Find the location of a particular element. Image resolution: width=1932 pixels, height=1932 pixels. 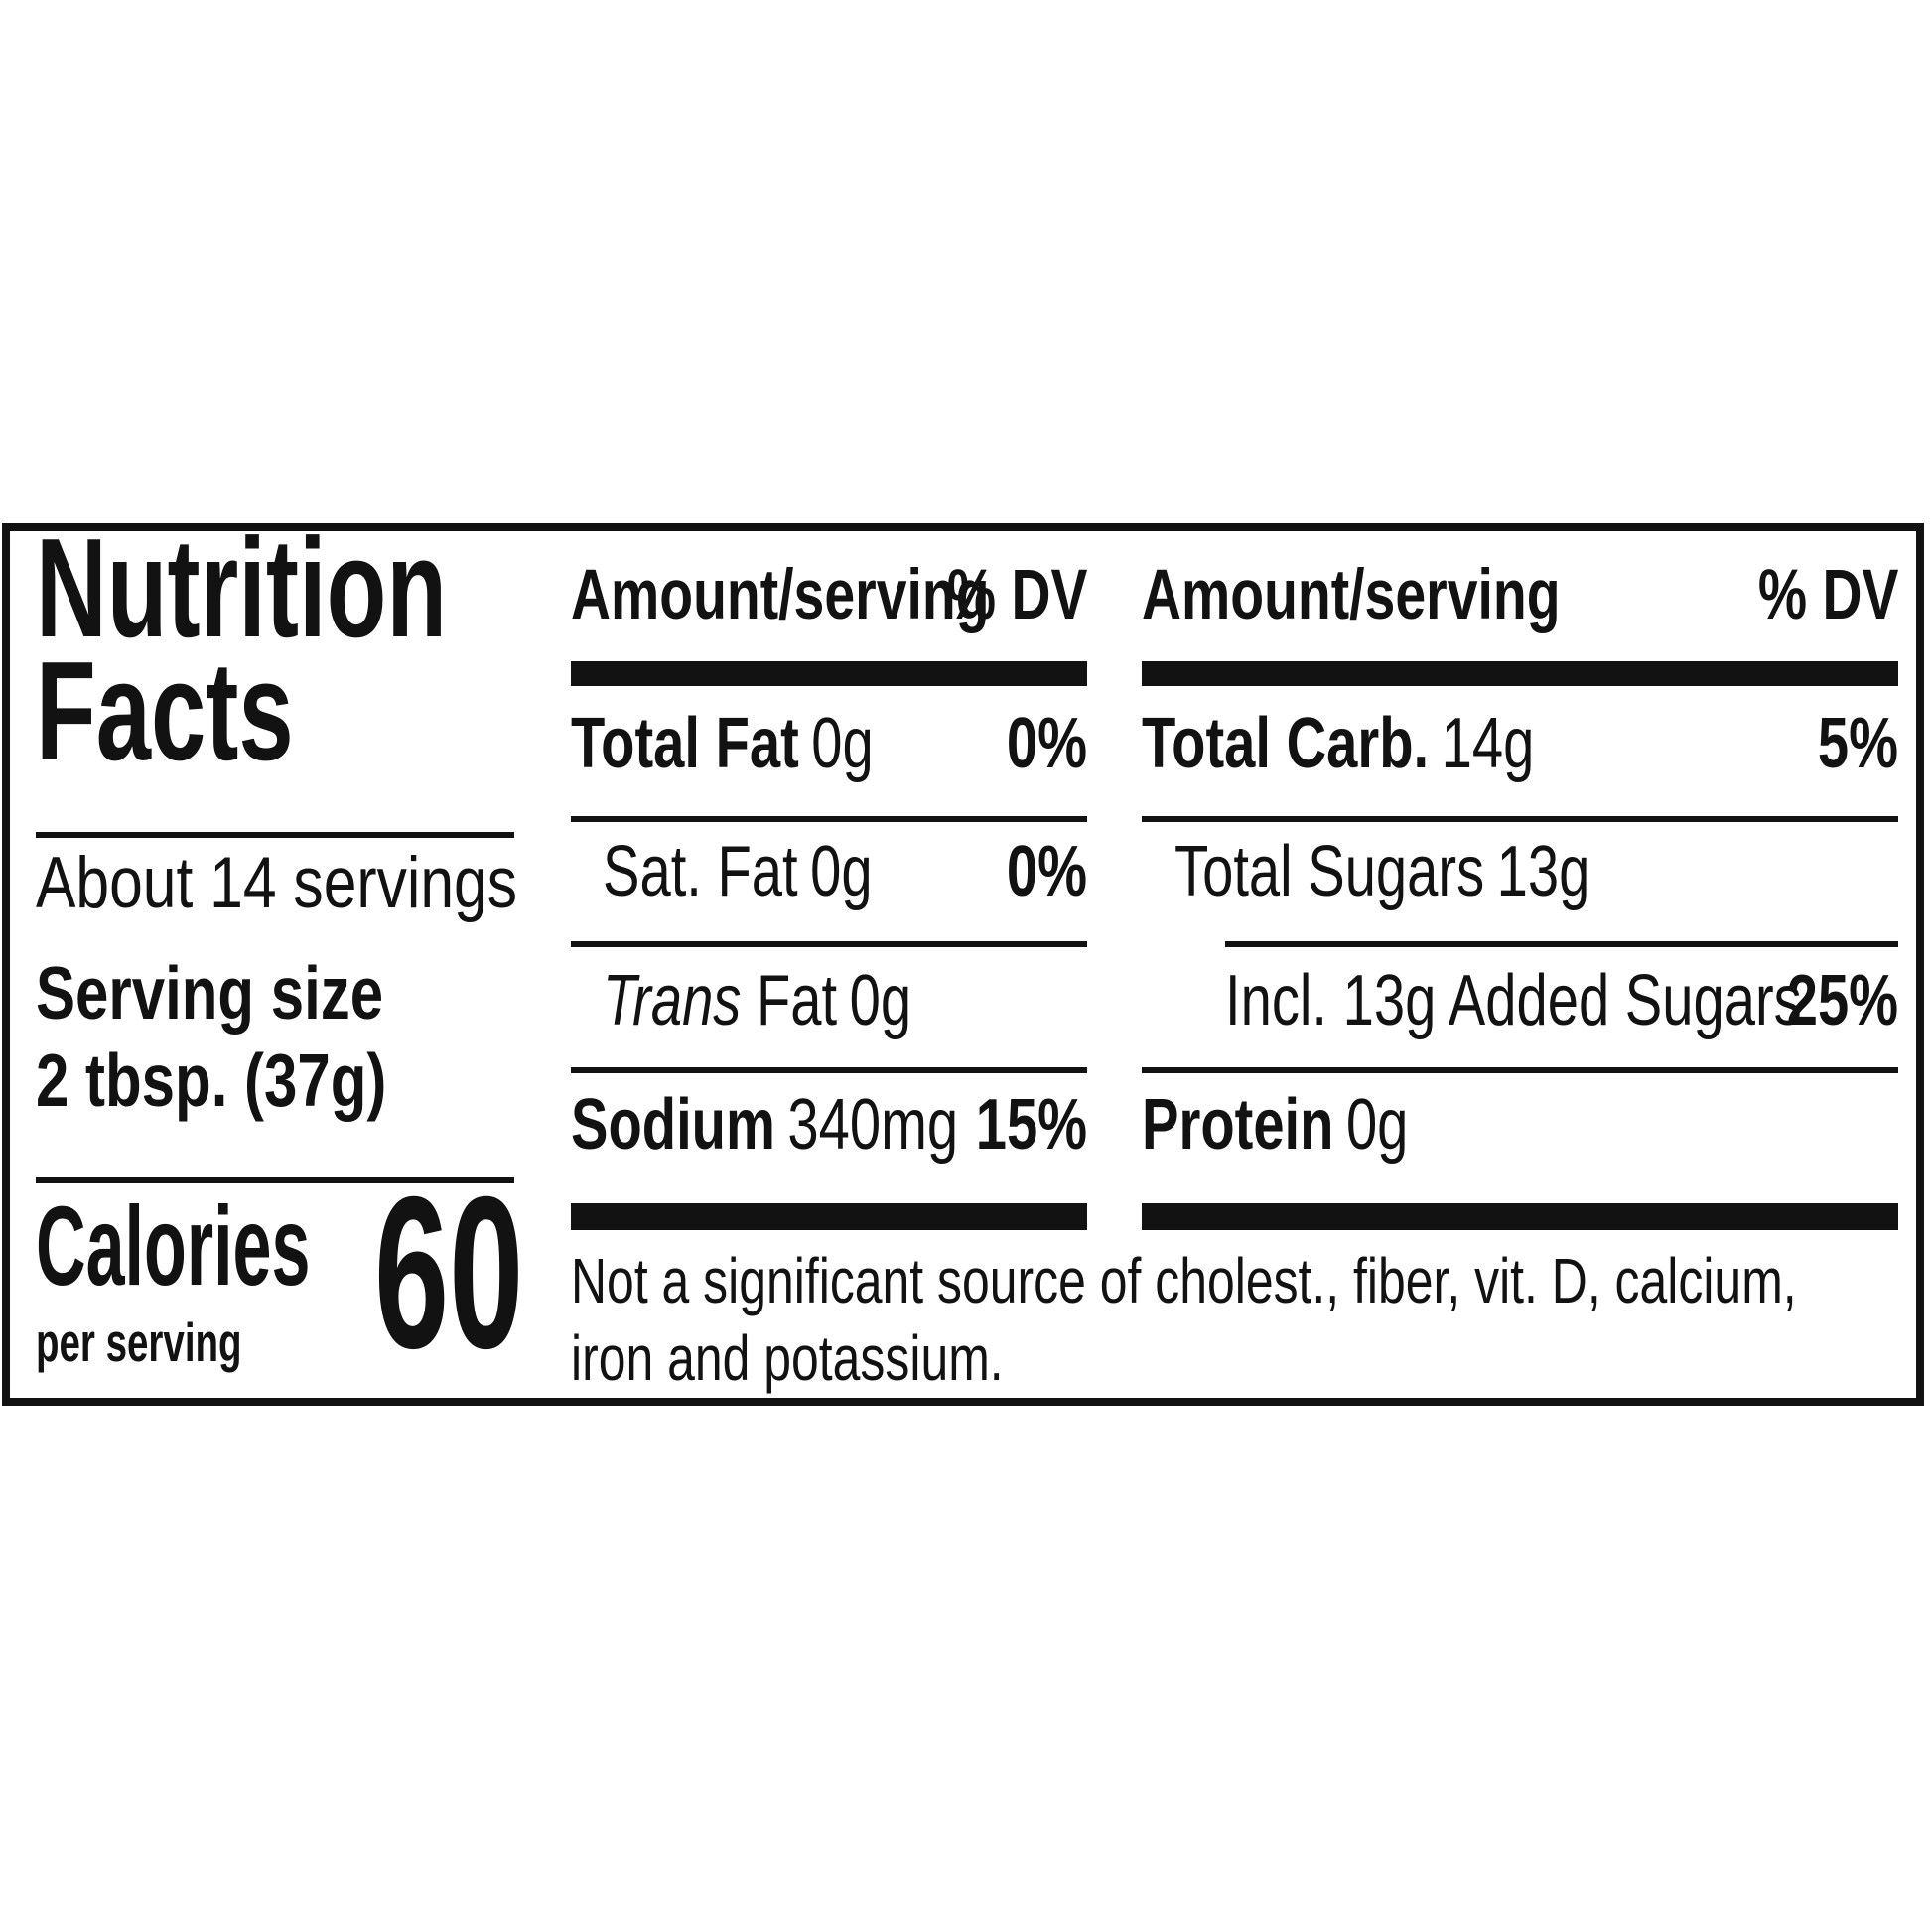

calories-value: 60 is located at coordinates (449, 1273).